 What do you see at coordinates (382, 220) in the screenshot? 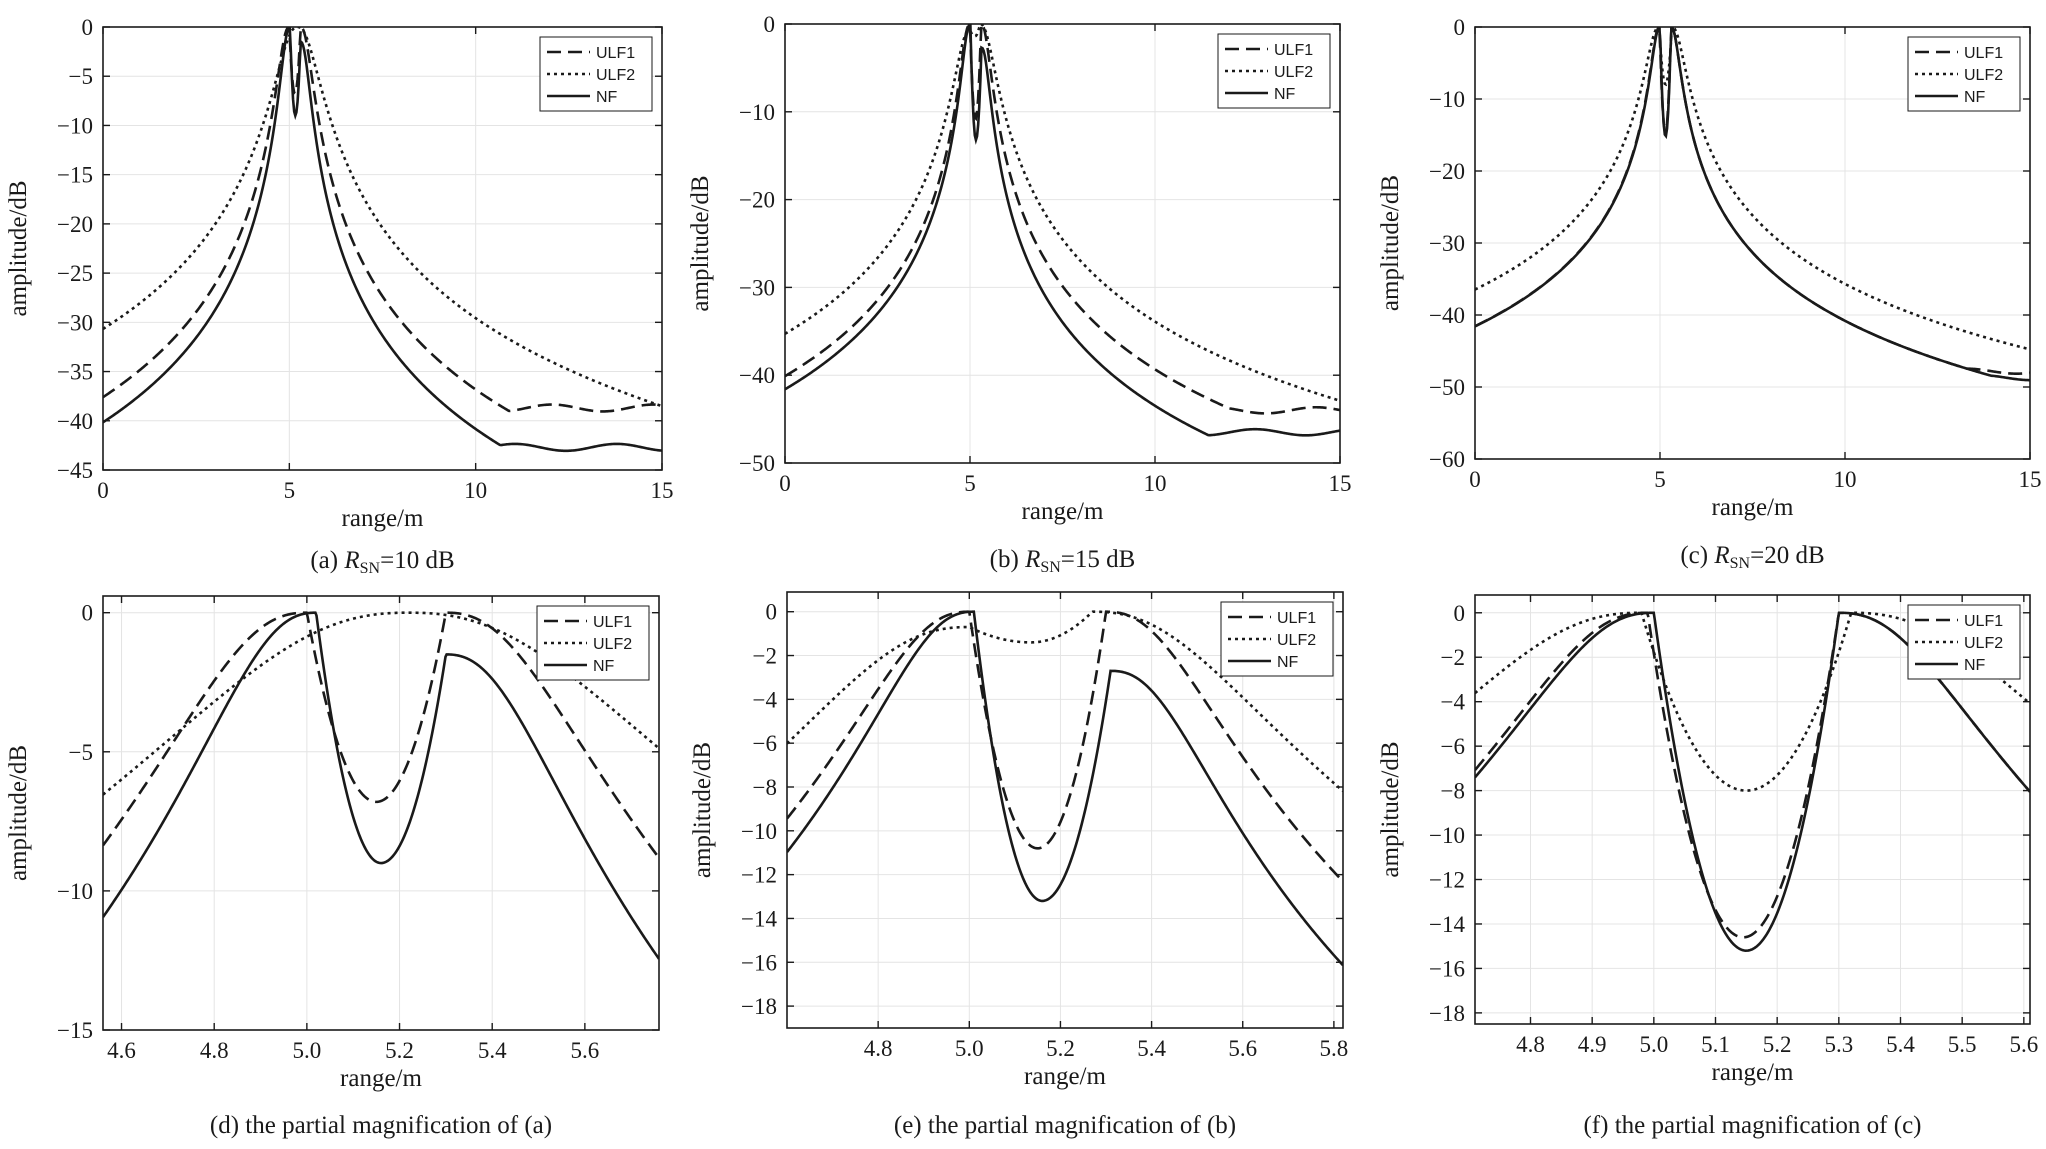
I see `series-line-ulf1` at bounding box center [382, 220].